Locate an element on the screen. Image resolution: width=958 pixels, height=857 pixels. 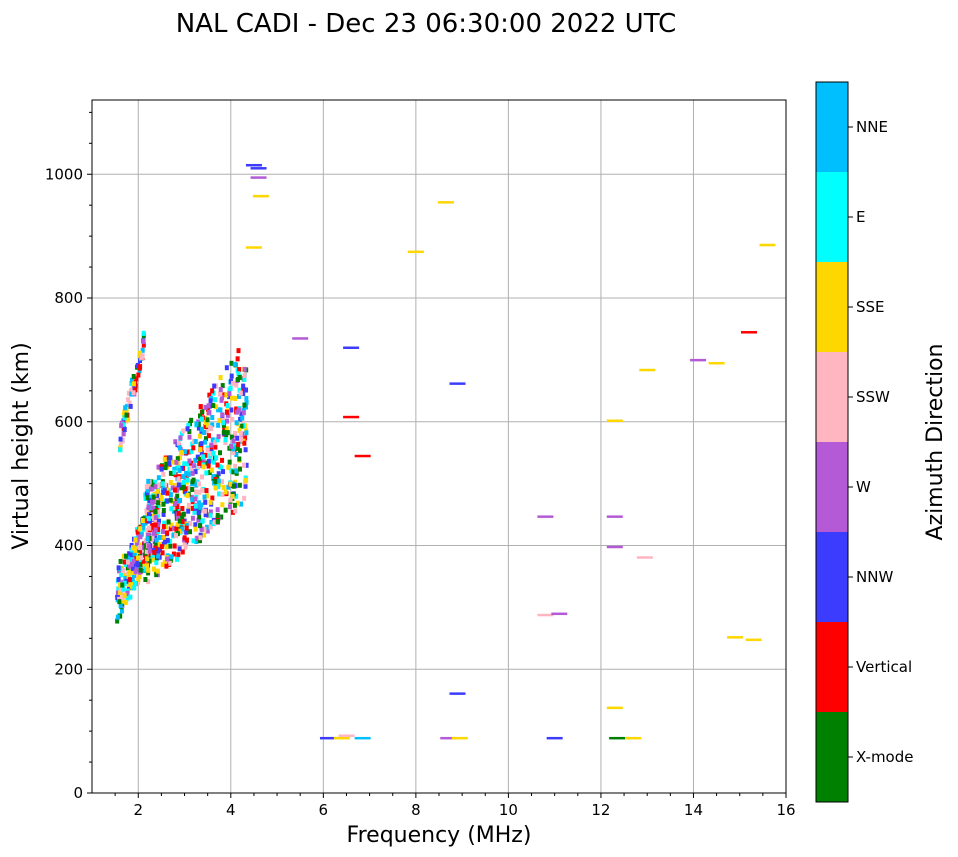
x-tick-label: 10 is located at coordinates (508, 810).